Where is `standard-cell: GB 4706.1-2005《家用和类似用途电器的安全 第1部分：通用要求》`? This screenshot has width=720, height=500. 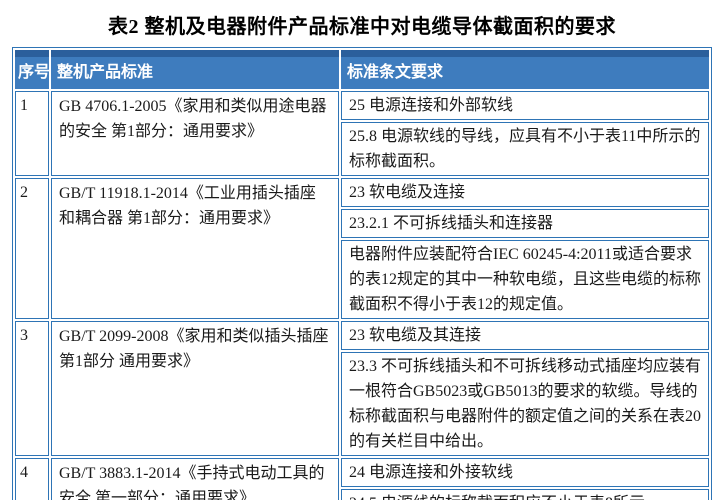 standard-cell: GB 4706.1-2005《家用和类似用途电器的安全 第1部分：通用要求》 is located at coordinates (195, 133).